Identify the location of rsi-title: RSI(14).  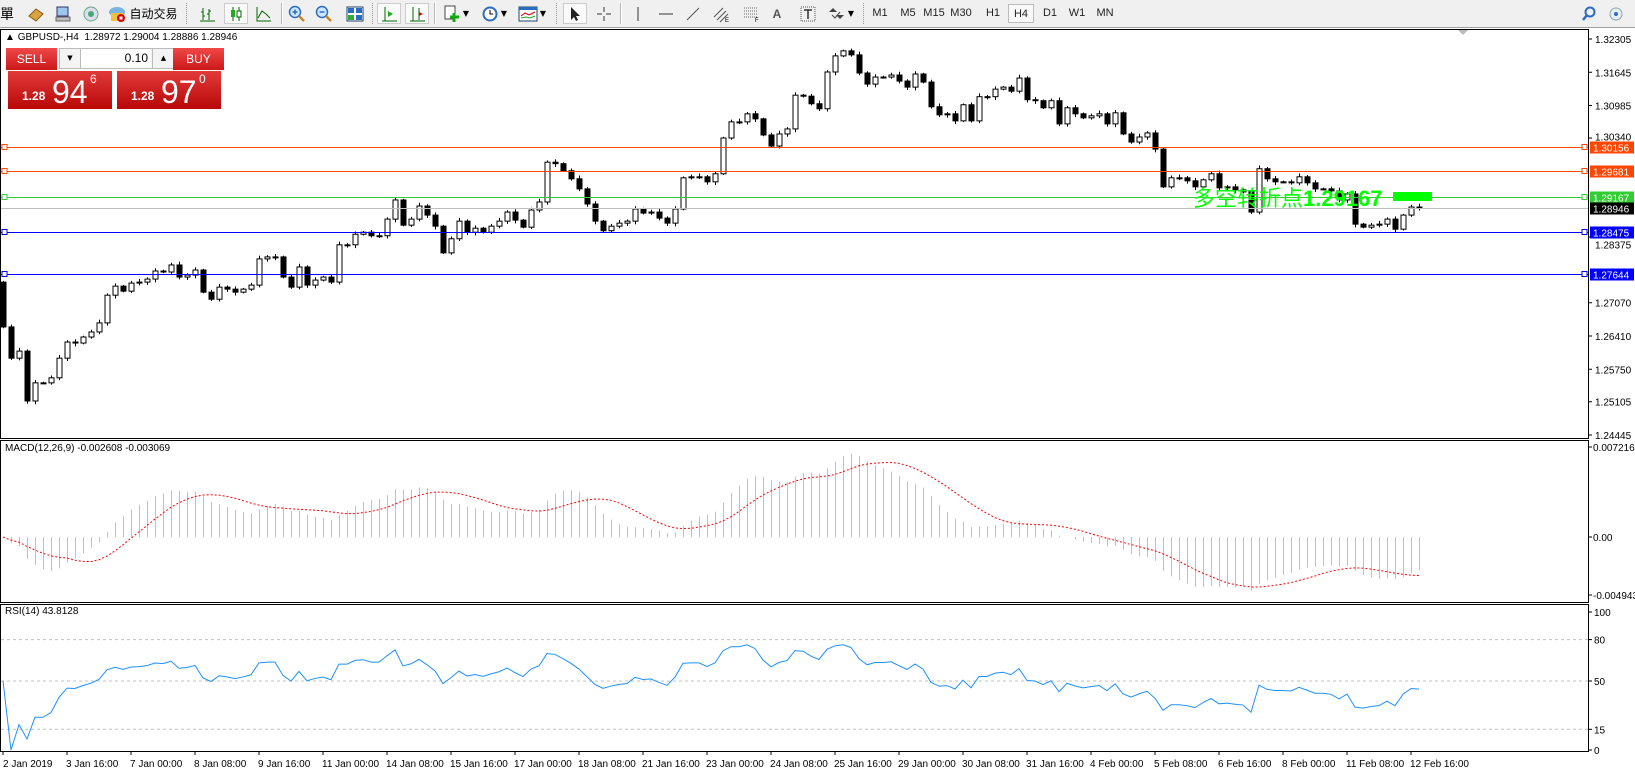
(22, 611).